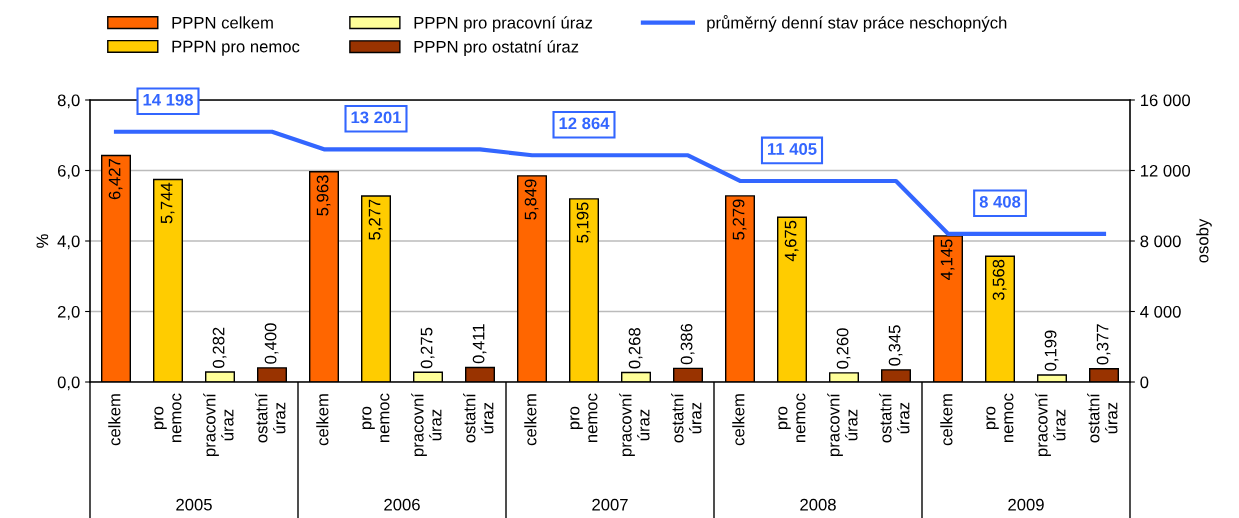  What do you see at coordinates (68, 312) in the screenshot?
I see `y-tick-label: 2,0` at bounding box center [68, 312].